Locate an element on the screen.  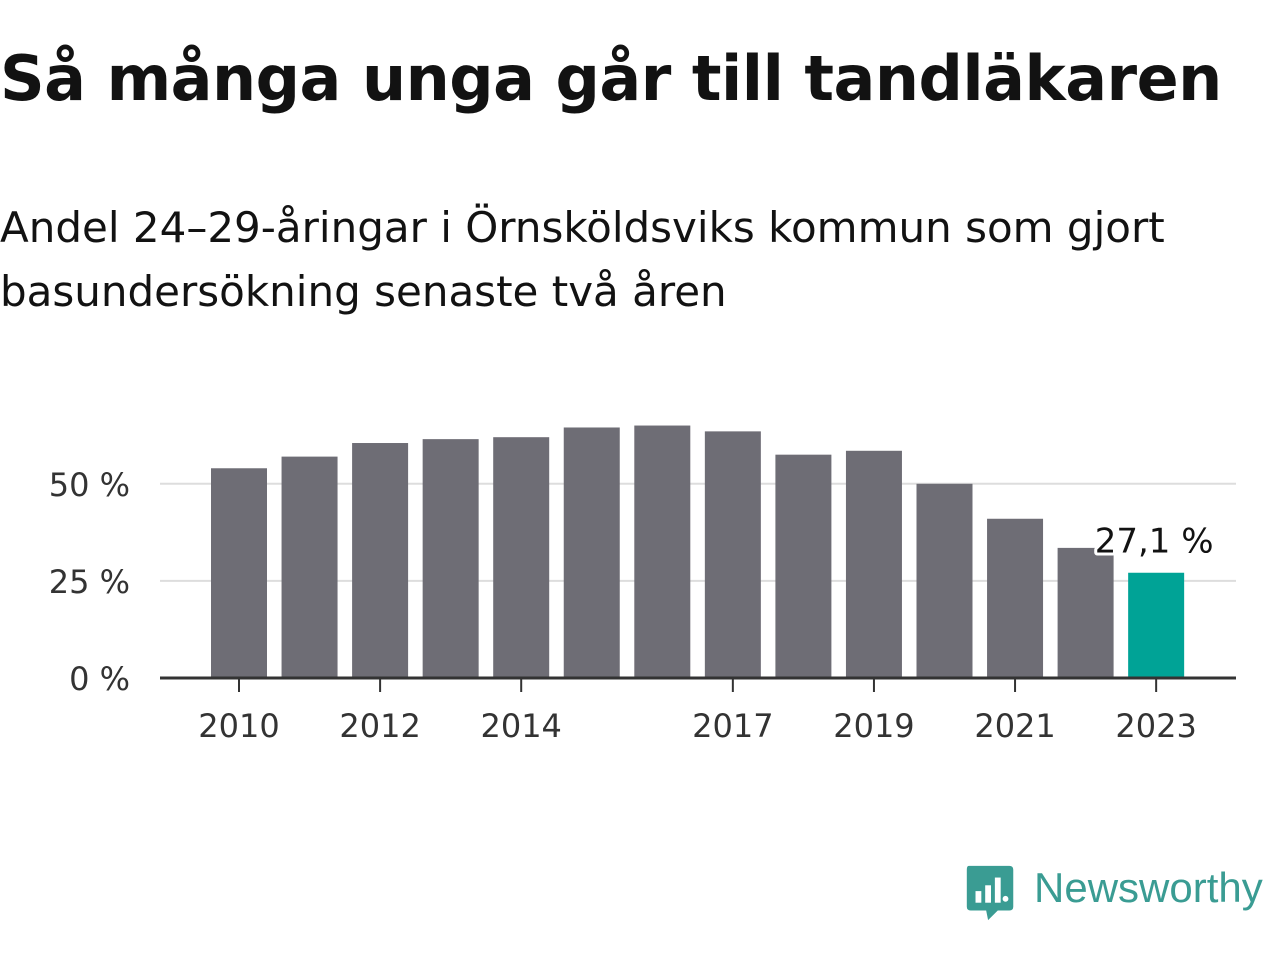
x-tick-label: 2012 is located at coordinates (379, 726).